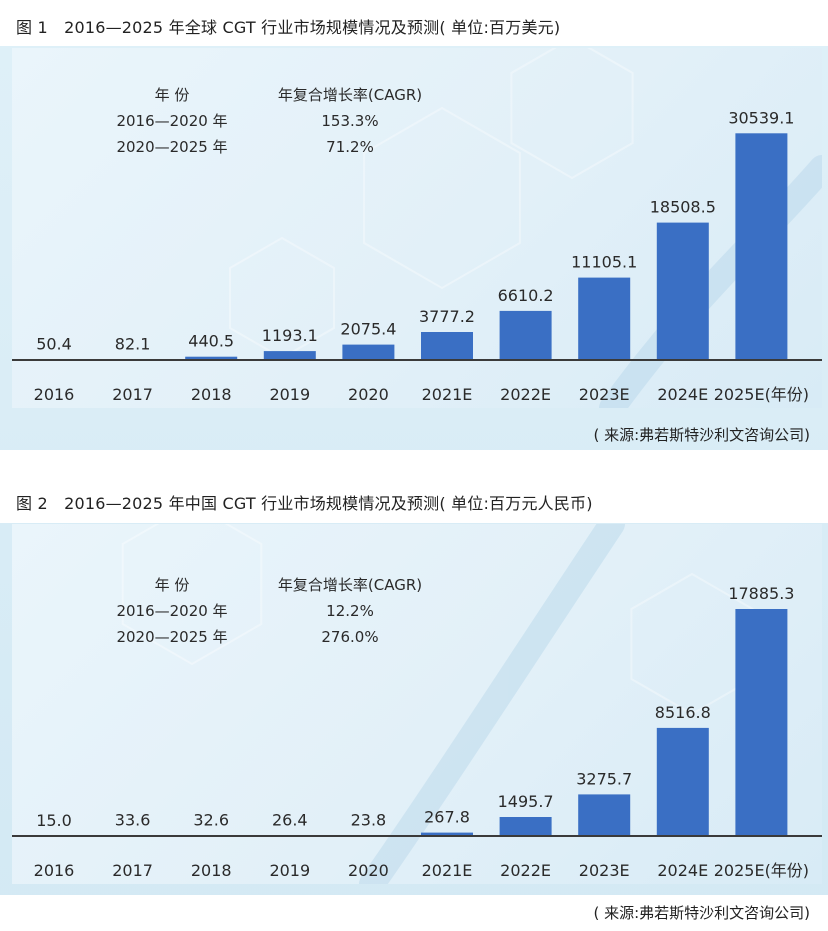  I want to click on figure2-source: ( 来源:弗若斯特沙利文咨询公司), so click(701, 913).